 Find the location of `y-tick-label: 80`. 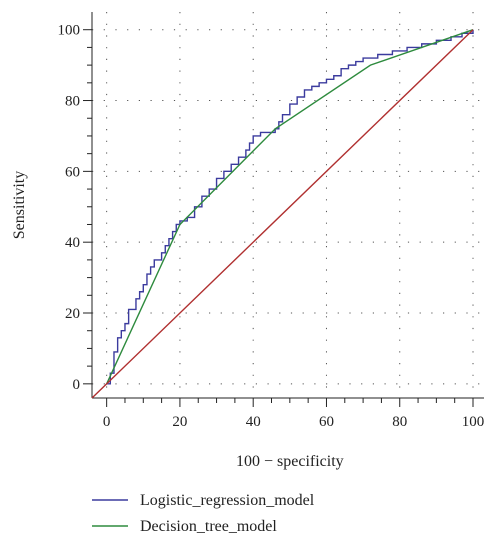

y-tick-label: 80 is located at coordinates (72, 102).